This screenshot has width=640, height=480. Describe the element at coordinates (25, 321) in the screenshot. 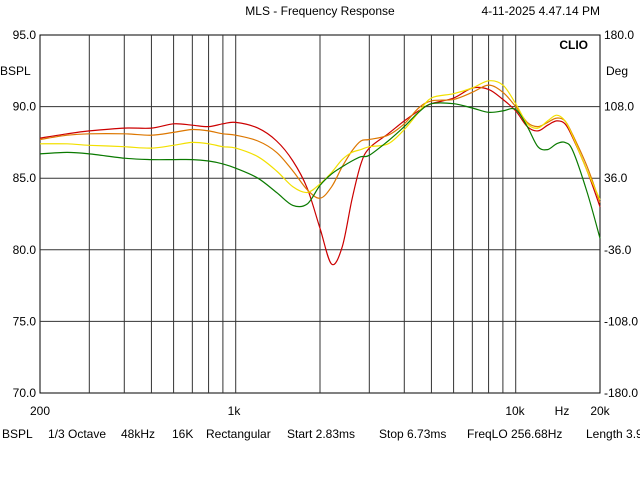

I see `y-tick-label: 75.0` at that location.